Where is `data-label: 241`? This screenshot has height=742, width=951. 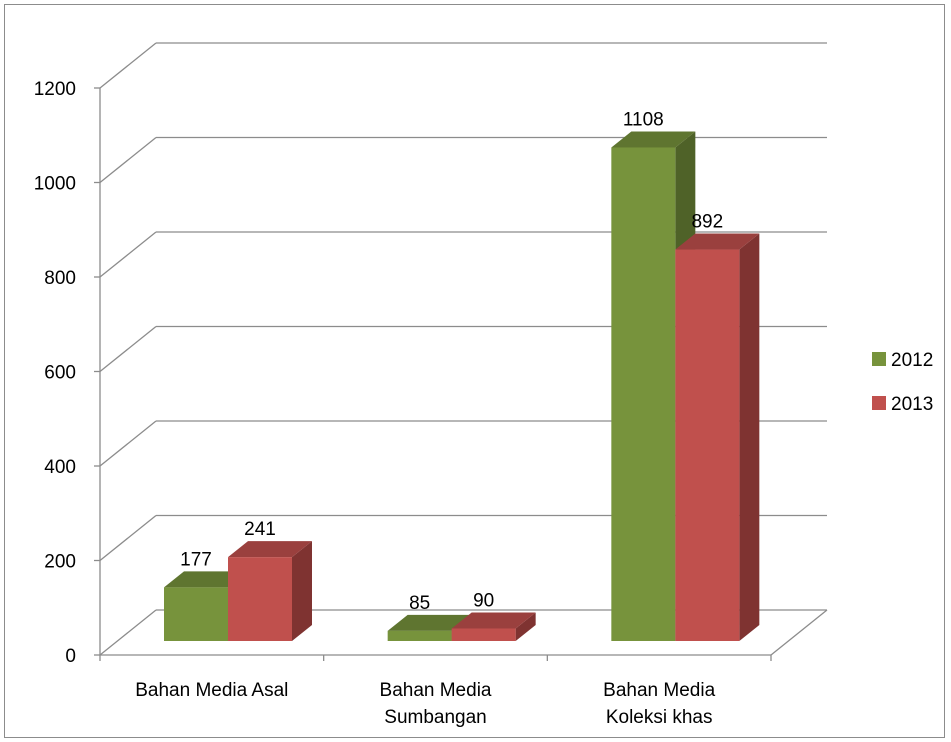 data-label: 241 is located at coordinates (260, 529).